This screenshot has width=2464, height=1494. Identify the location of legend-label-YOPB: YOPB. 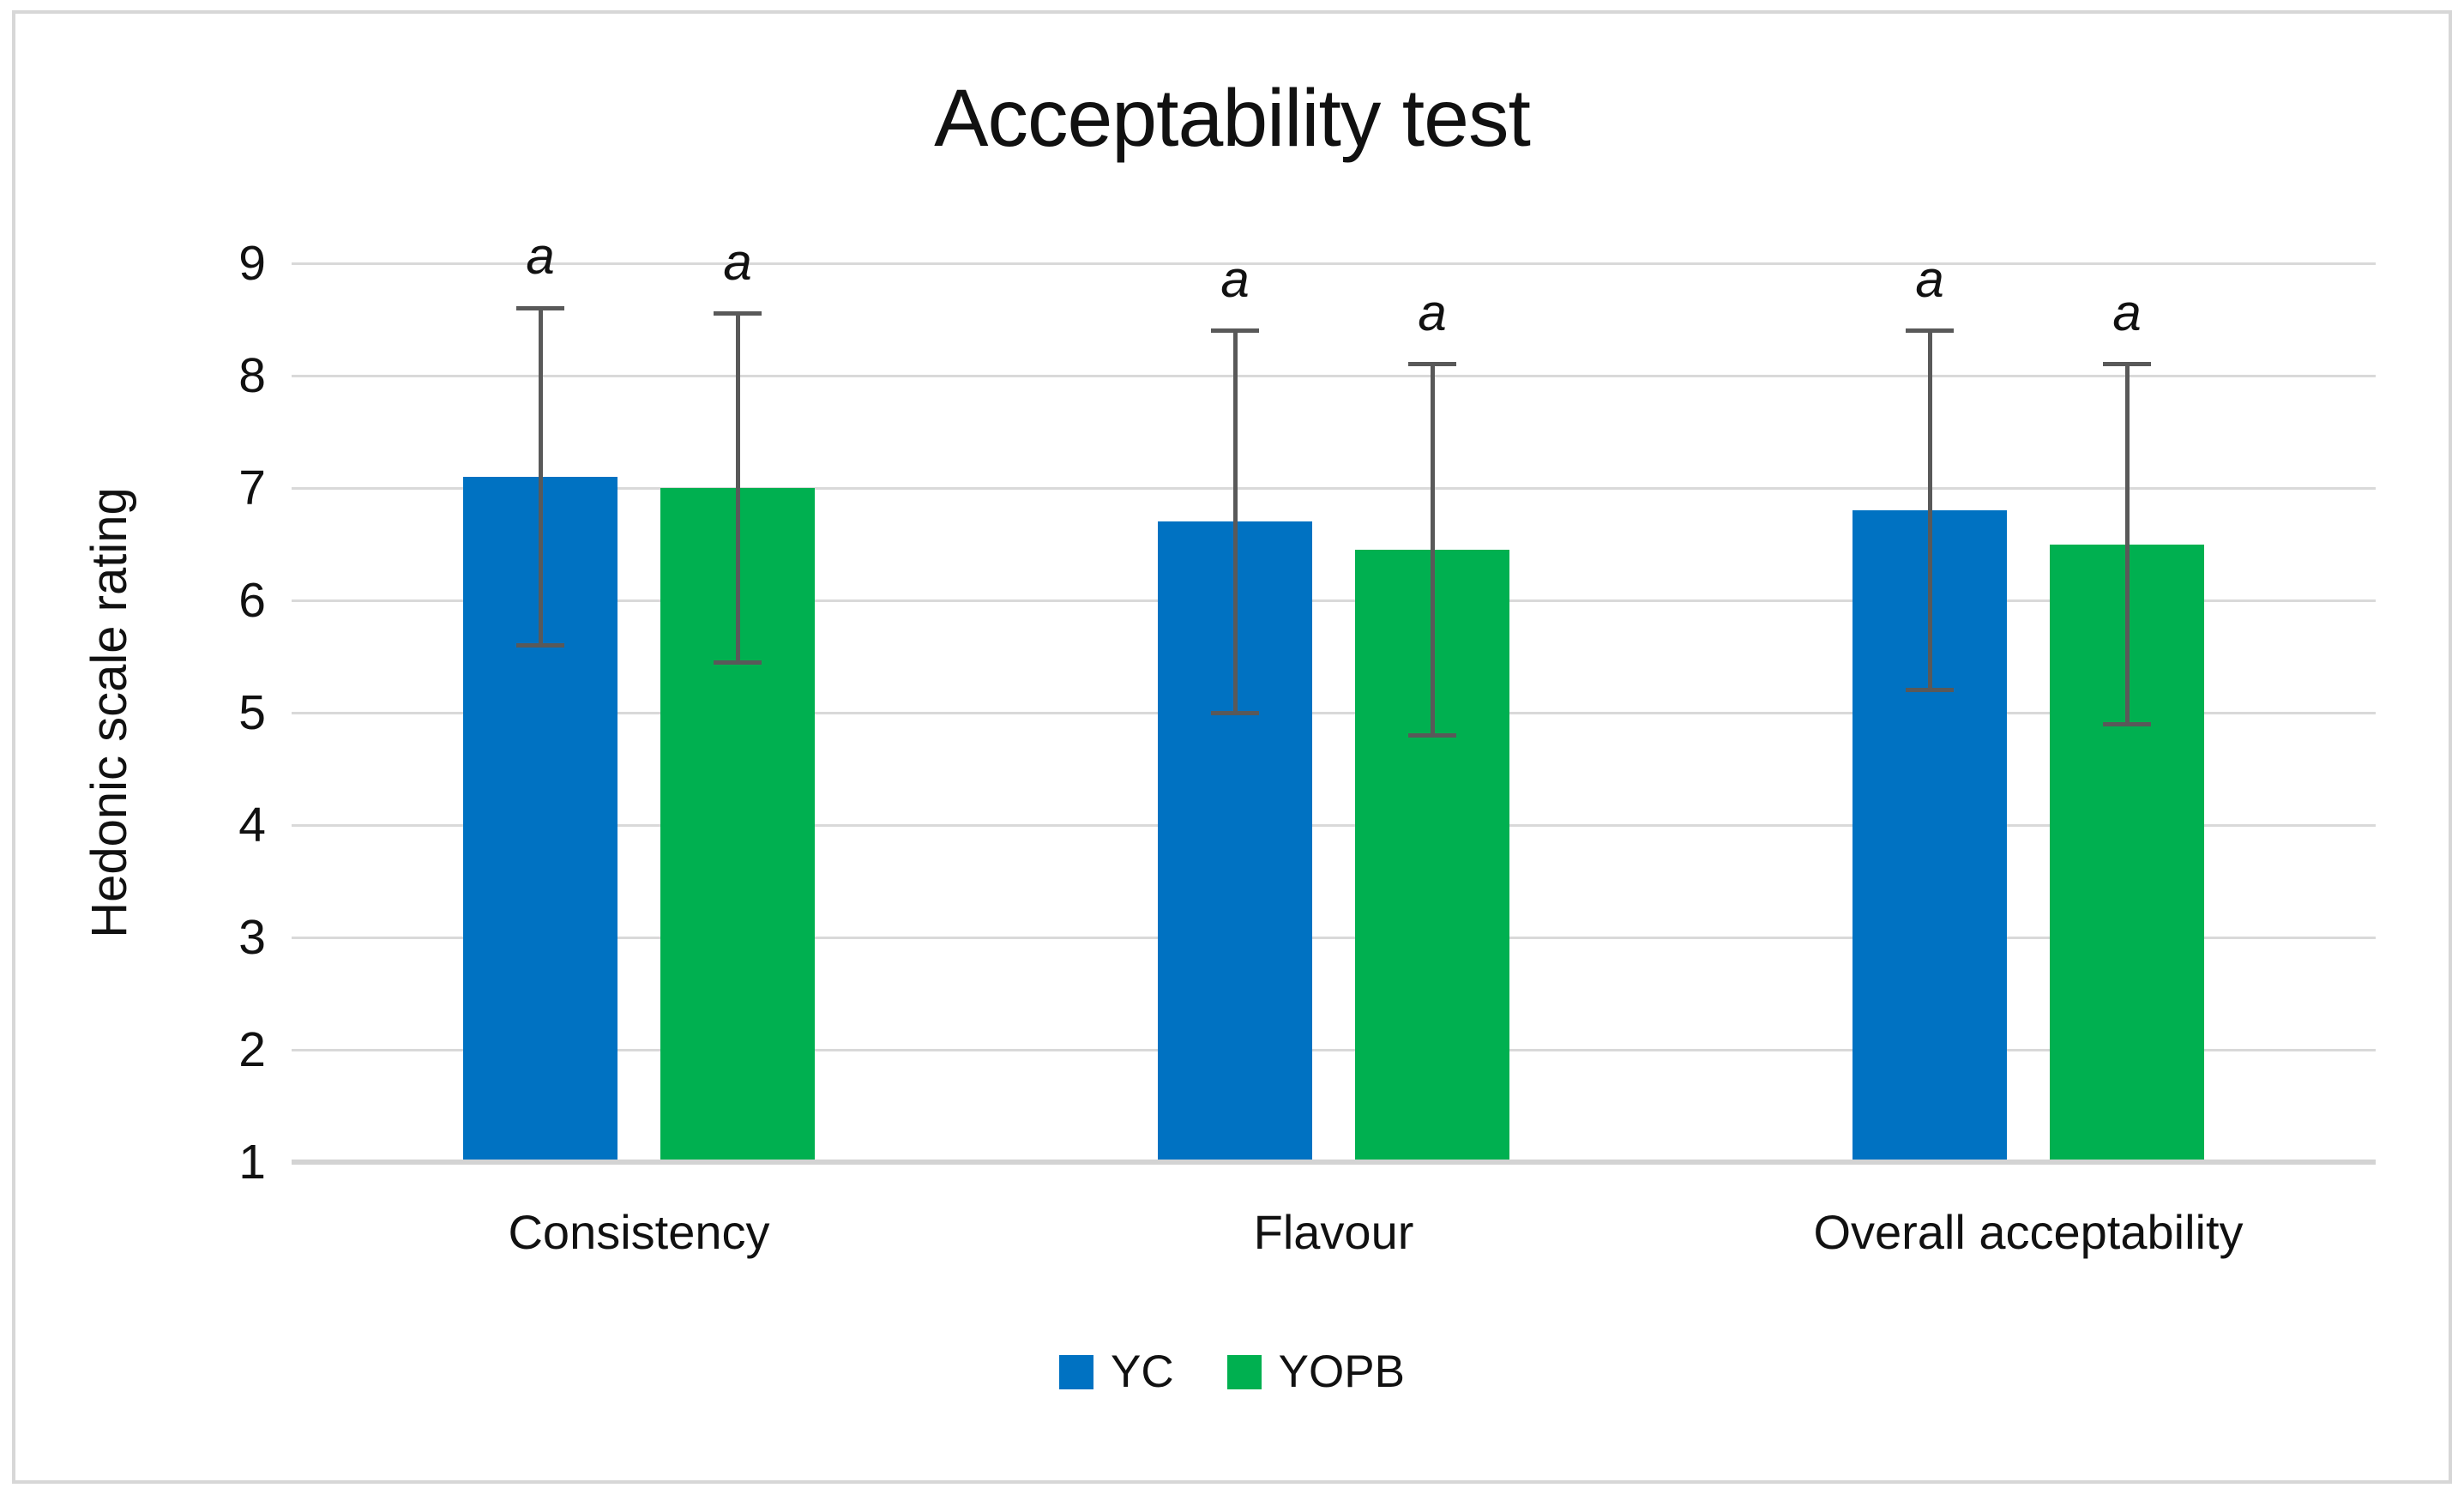
(1341, 1371).